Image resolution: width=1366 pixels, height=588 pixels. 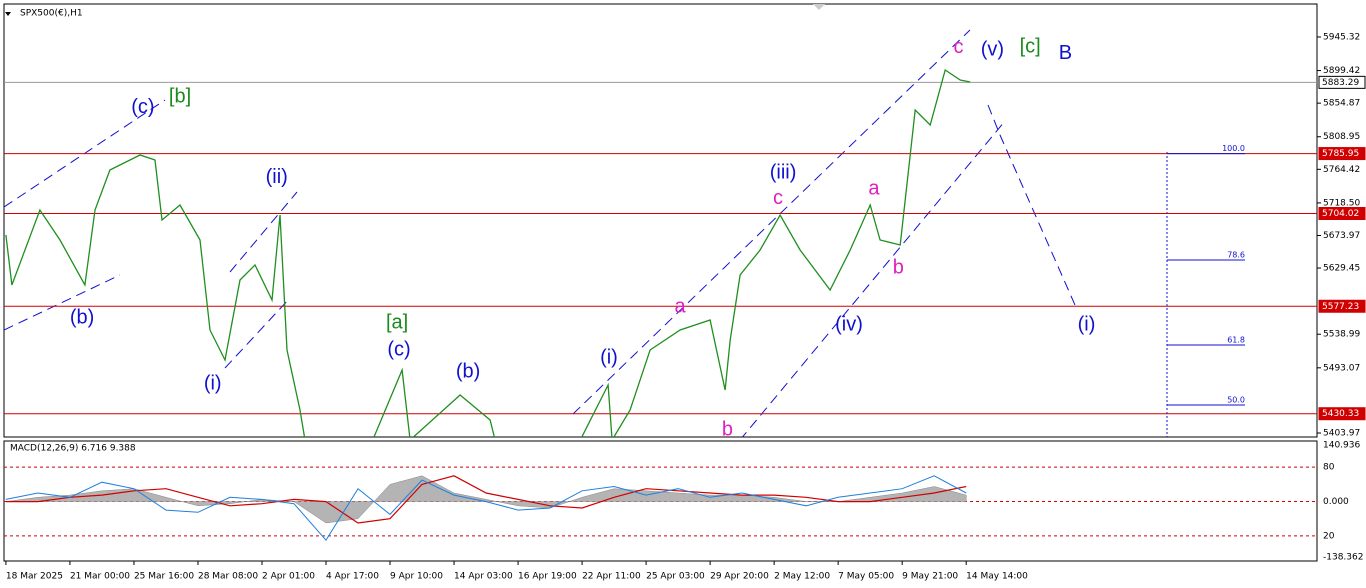 What do you see at coordinates (1233, 148) in the screenshot?
I see `fib-label: 100.0` at bounding box center [1233, 148].